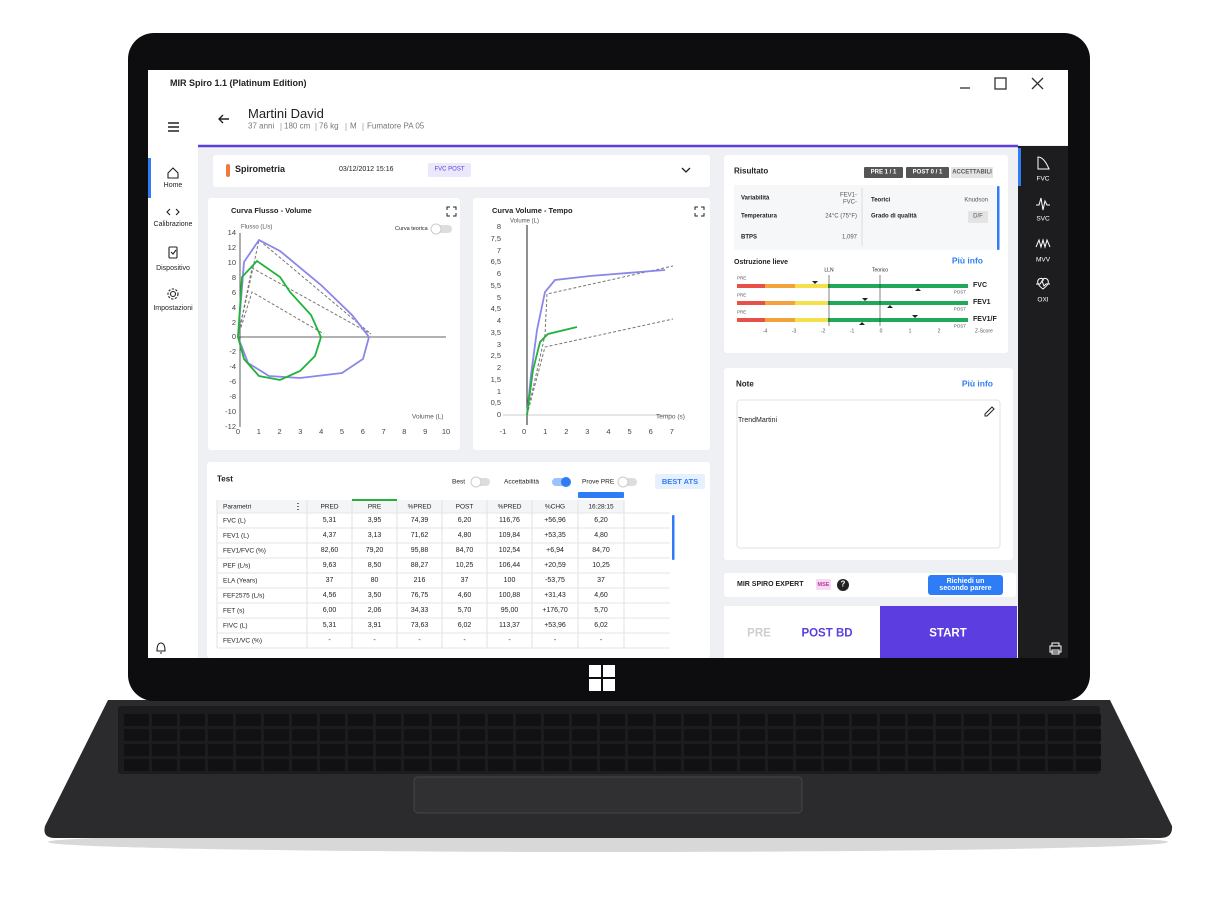  Describe the element at coordinates (374, 580) in the screenshot. I see `cell: 80` at that location.